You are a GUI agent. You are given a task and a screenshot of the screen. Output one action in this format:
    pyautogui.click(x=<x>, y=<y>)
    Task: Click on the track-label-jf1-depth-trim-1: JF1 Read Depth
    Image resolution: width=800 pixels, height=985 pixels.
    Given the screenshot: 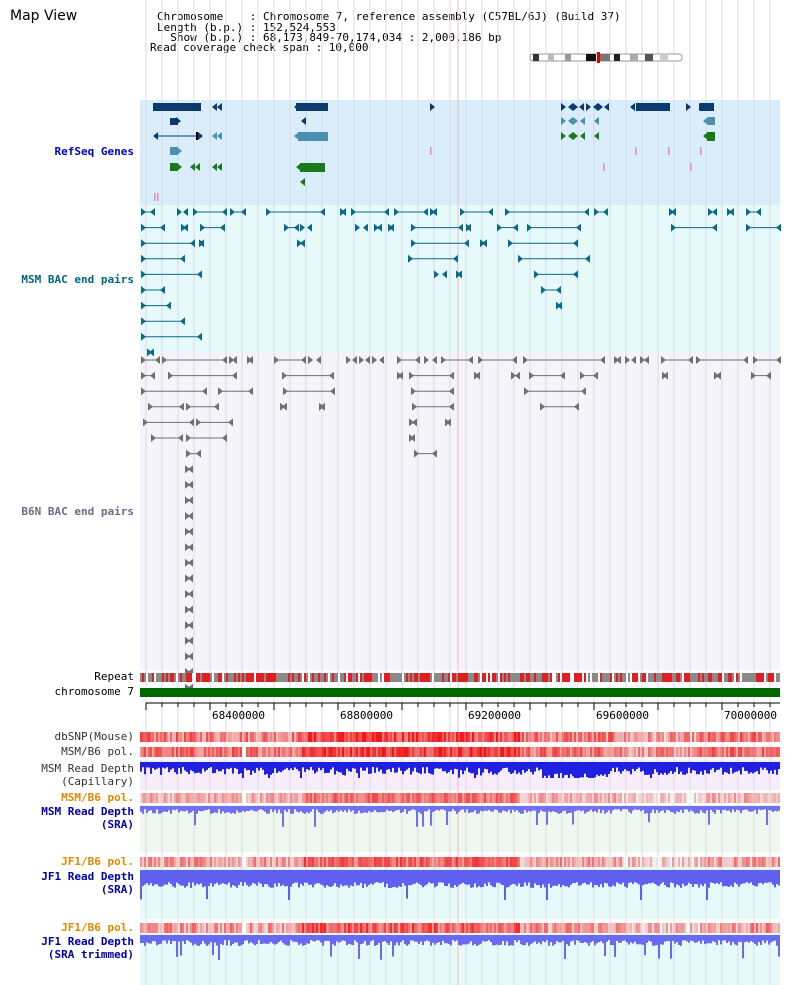 What is the action you would take?
    pyautogui.click(x=87, y=941)
    